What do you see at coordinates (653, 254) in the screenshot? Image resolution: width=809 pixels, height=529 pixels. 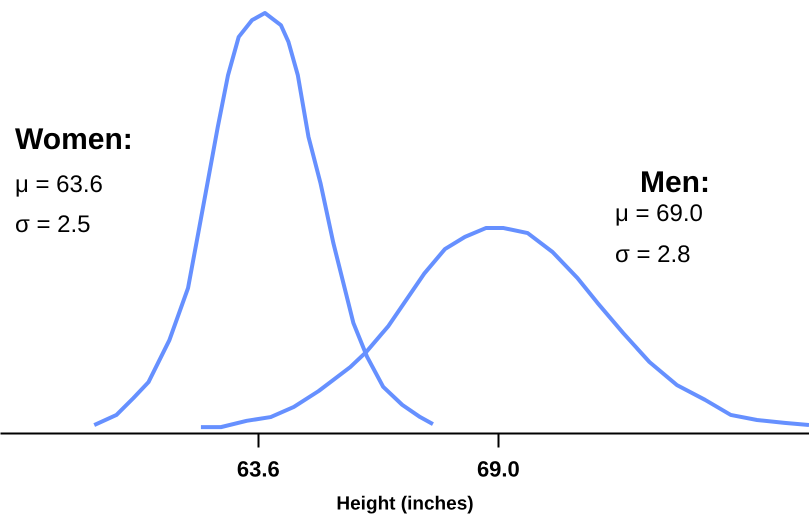 I see `annotation: σ = 2.8` at bounding box center [653, 254].